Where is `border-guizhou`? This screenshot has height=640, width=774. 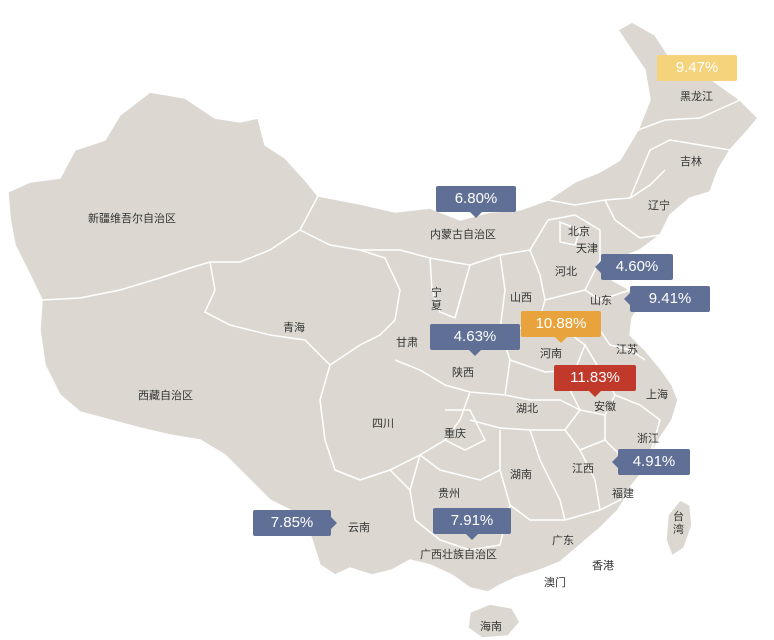 border-guizhou is located at coordinates (460, 455).